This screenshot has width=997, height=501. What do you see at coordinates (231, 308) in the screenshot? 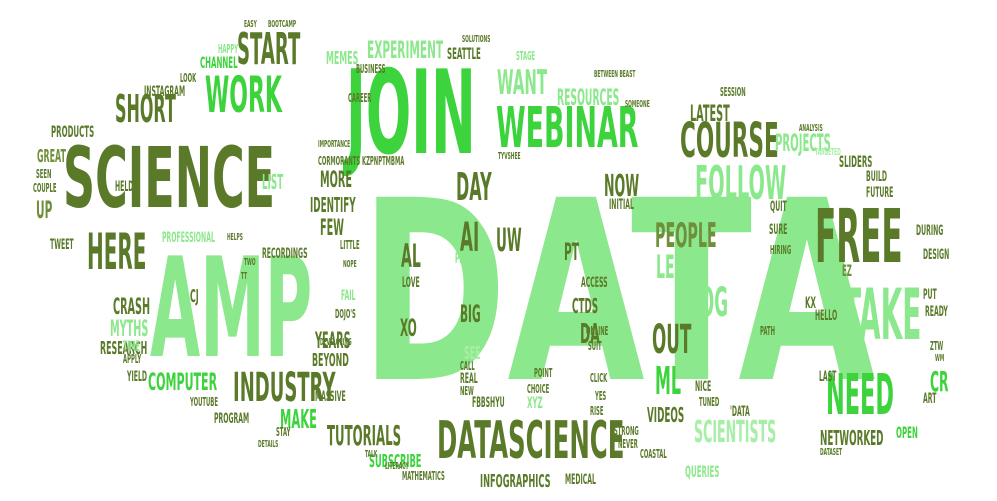
I see `word-amp: AMP` at bounding box center [231, 308].